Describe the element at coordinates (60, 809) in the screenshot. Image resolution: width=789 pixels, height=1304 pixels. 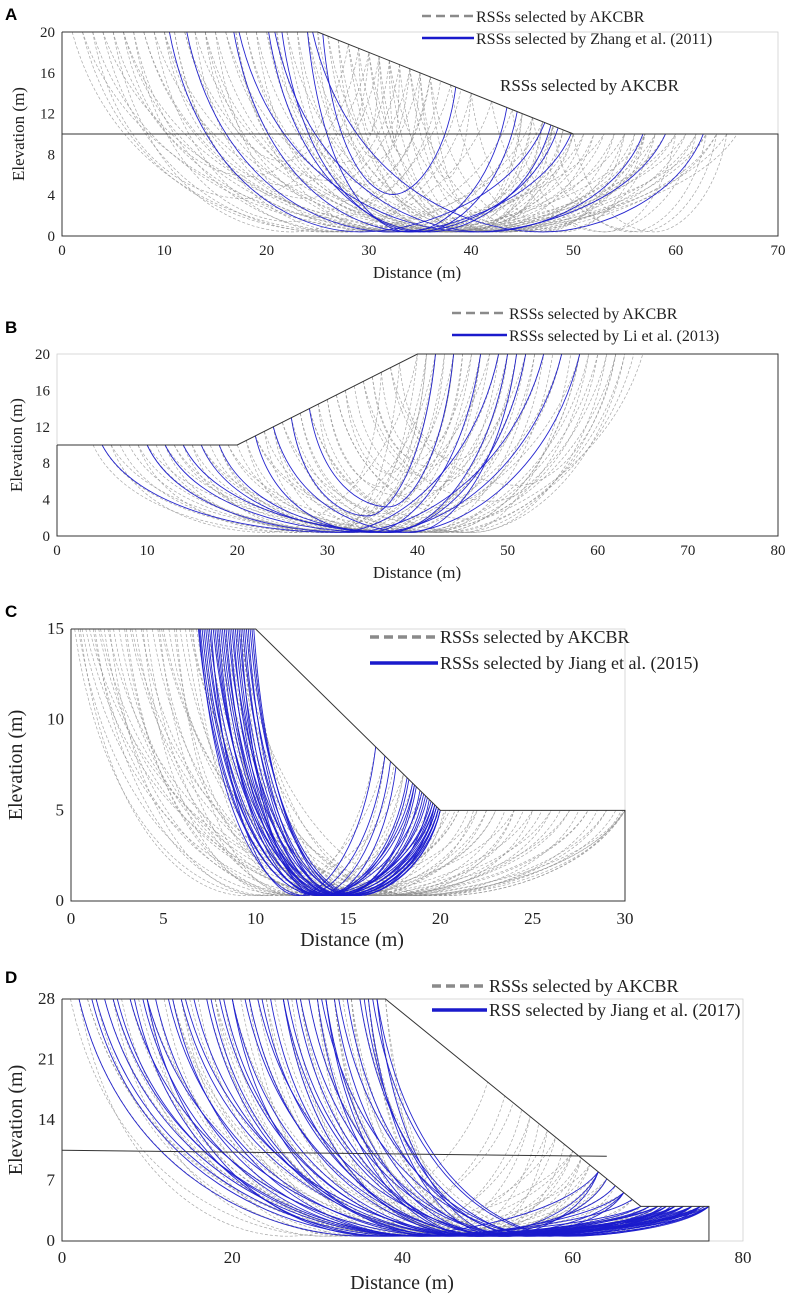
I see `y-tick-label: 5` at that location.